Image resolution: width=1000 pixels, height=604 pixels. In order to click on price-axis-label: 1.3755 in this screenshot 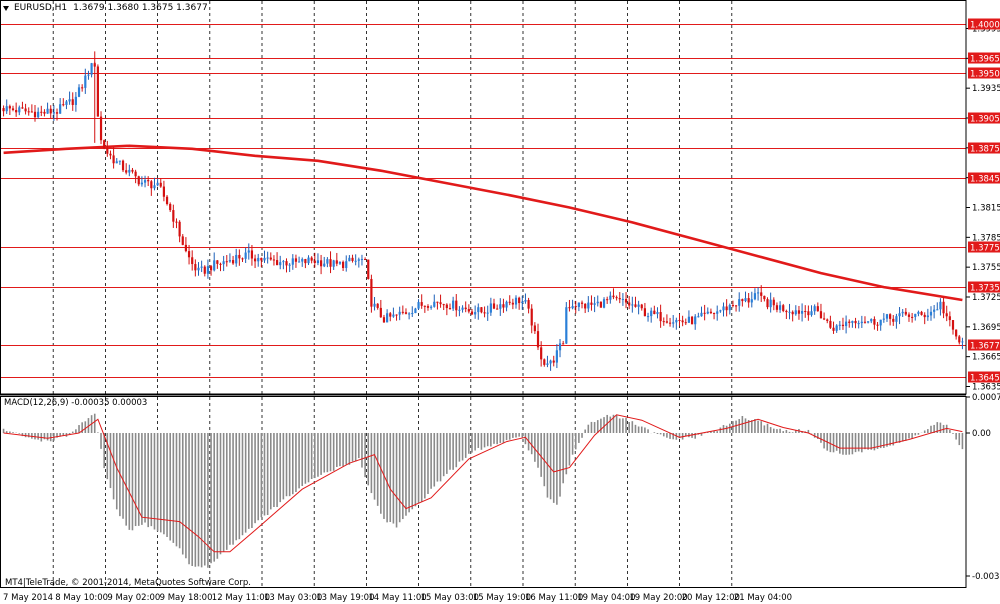, I will do `click(986, 268)`.